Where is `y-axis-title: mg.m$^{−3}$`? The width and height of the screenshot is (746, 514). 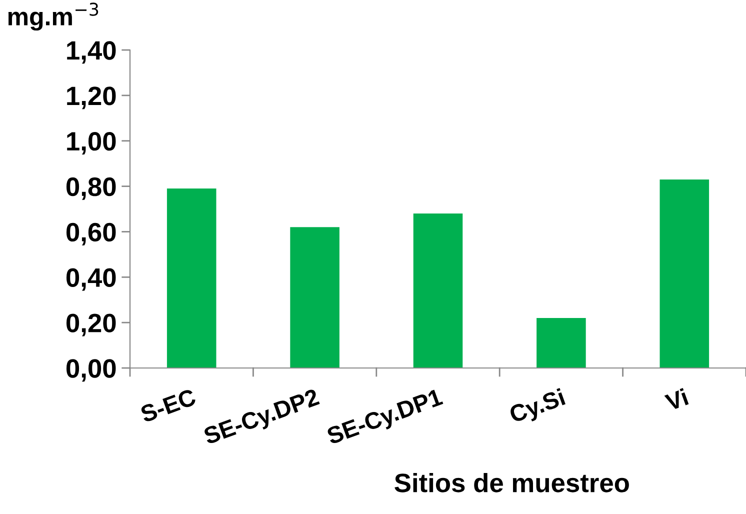
y-axis-title: mg.m$^{−3}$ is located at coordinates (53, 16).